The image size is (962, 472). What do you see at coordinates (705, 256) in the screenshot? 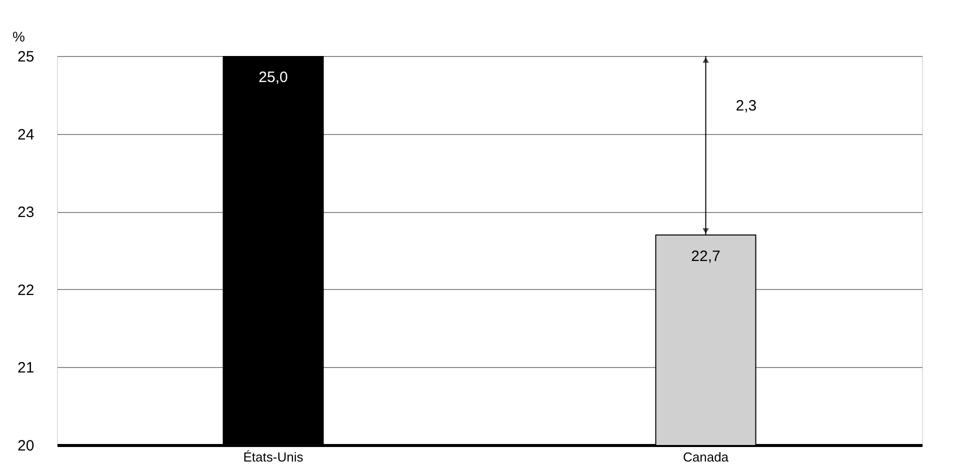
I see `data-label: 22,7` at bounding box center [705, 256].